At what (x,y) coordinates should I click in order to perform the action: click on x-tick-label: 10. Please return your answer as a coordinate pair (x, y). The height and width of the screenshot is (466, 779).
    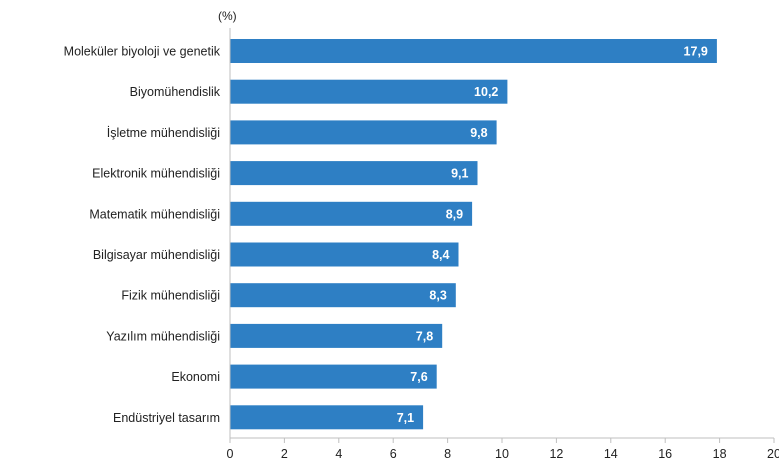
    Looking at the image, I should click on (502, 454).